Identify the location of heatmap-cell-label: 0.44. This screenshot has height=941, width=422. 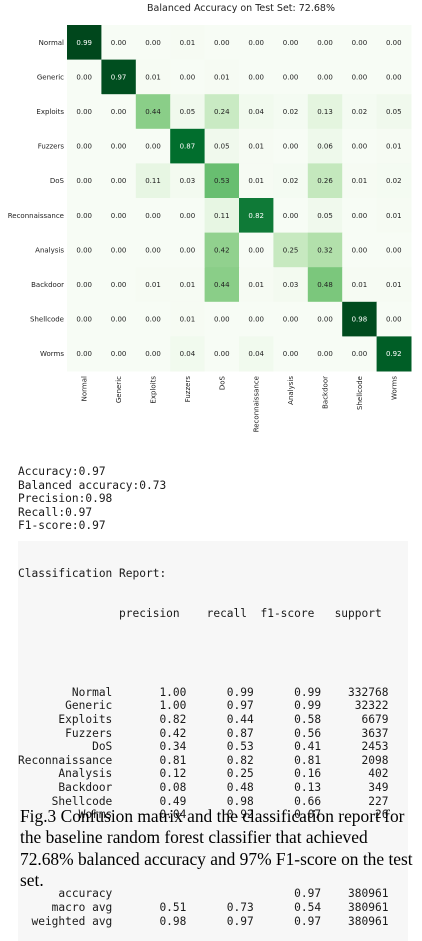
(153, 112).